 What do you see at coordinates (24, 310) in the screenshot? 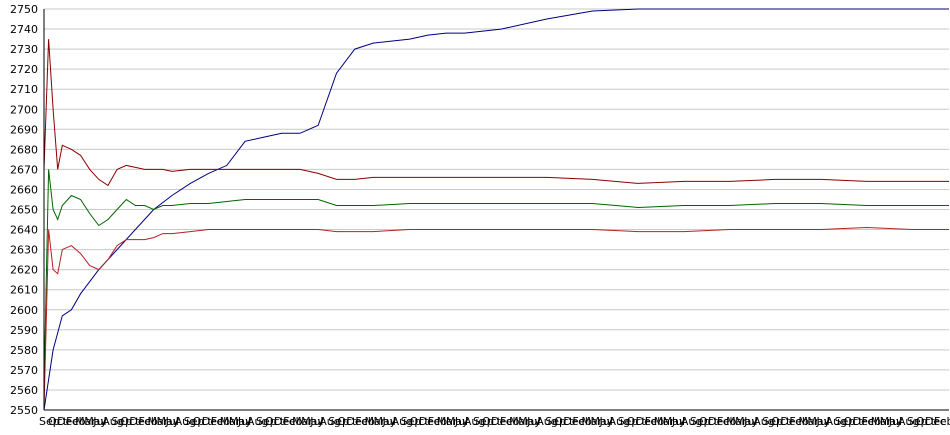
I see `y-tick-label: 2600` at bounding box center [24, 310].